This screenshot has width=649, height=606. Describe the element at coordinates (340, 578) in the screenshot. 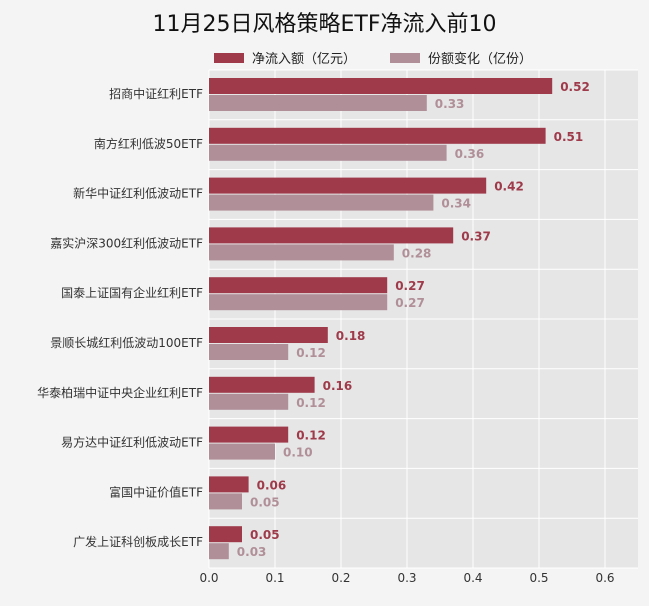

I see `x-tick-label: 0.2` at that location.